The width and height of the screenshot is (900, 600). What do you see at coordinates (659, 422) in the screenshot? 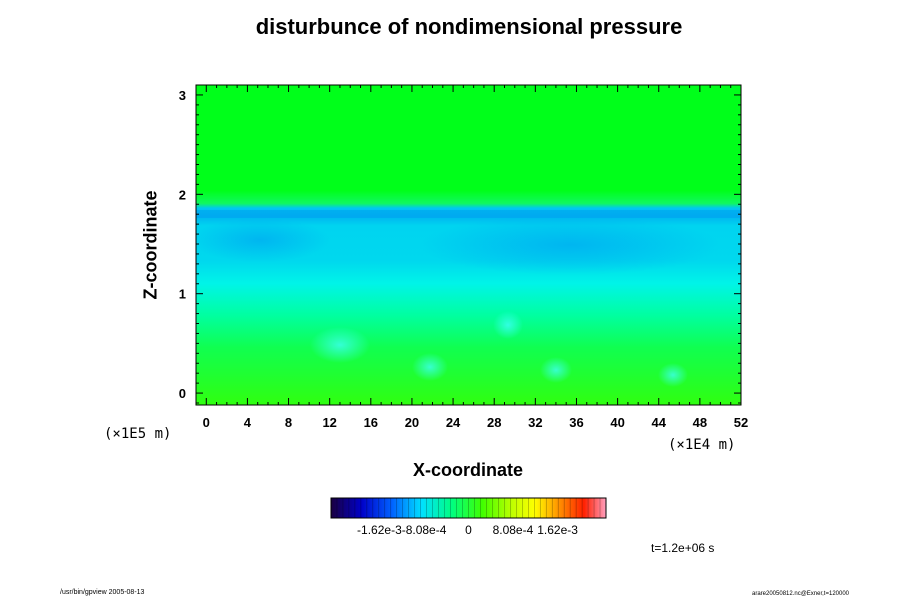
I see `x-tick-label: 44` at bounding box center [659, 422].